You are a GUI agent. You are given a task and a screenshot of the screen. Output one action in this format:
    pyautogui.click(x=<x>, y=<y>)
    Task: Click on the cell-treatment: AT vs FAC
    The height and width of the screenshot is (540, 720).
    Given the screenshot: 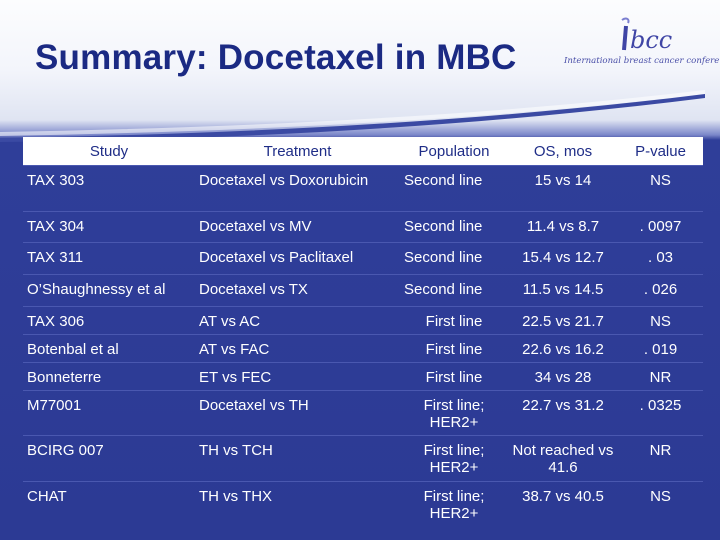 What is the action you would take?
    pyautogui.click(x=297, y=348)
    